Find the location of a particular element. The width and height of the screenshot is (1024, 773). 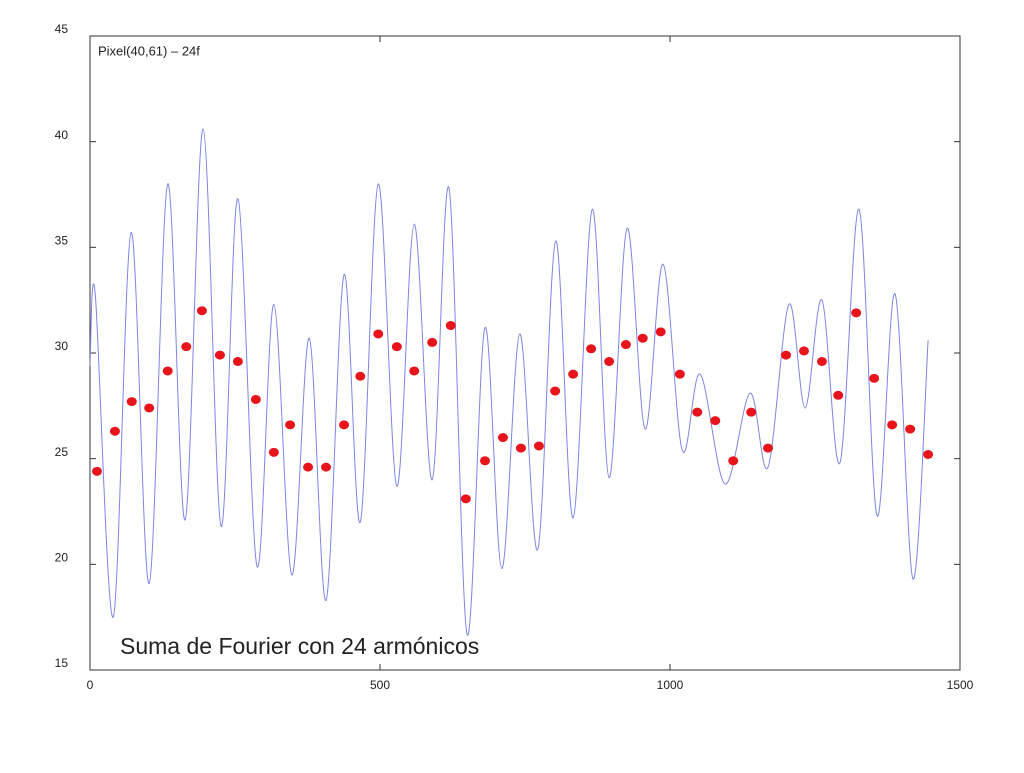

x-tick-label: 0 is located at coordinates (90, 685).